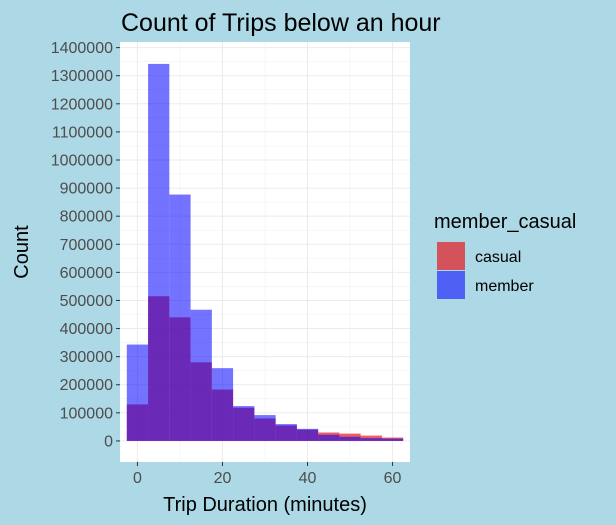  Describe the element at coordinates (504, 286) in the screenshot. I see `legend-label-member: member` at that location.